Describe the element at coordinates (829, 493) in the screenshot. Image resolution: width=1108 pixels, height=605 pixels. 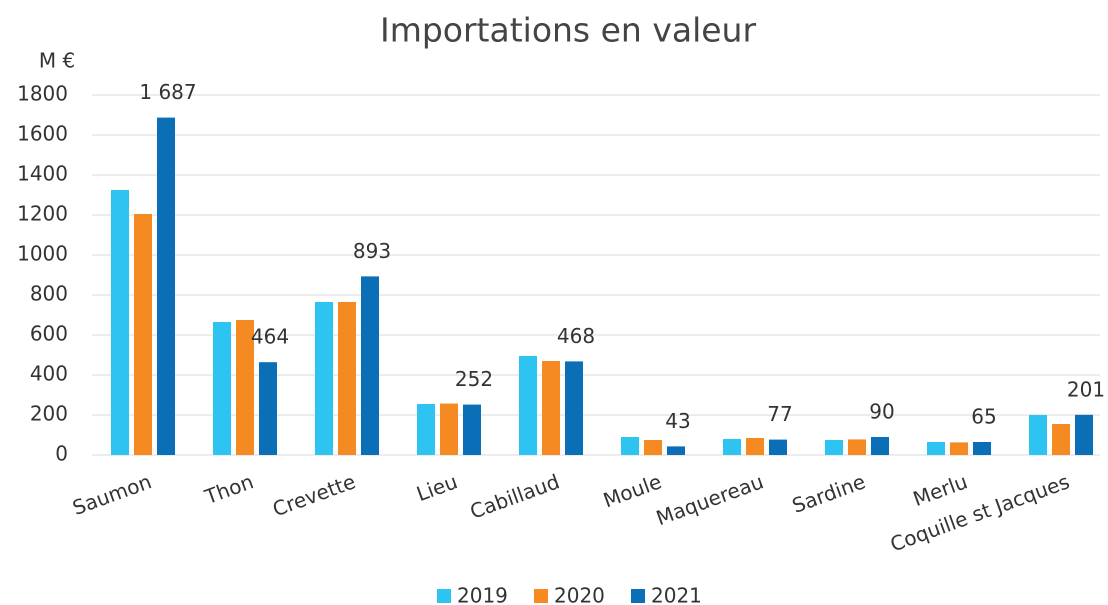
I see `x-tick-label: Sardine` at that location.